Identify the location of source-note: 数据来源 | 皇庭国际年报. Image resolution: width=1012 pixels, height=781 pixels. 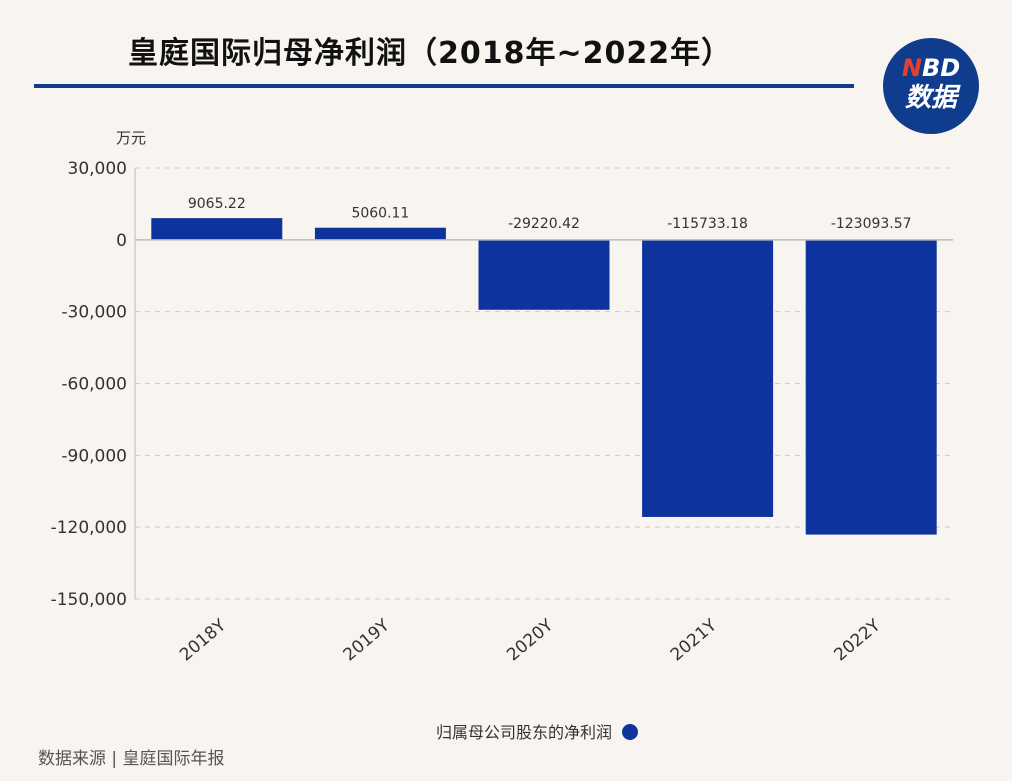
(131, 759).